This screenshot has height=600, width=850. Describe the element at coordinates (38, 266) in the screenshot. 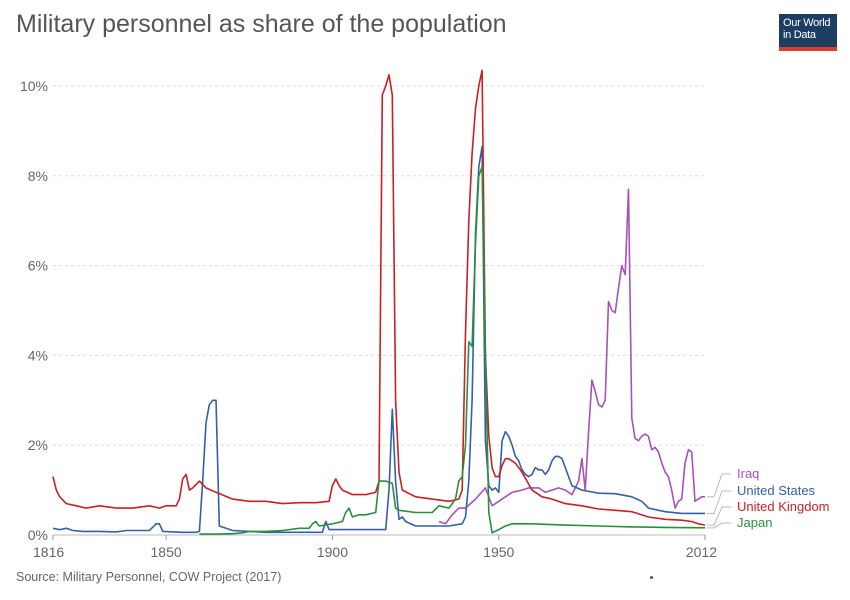

I see `y-tick-label: 6%` at that location.